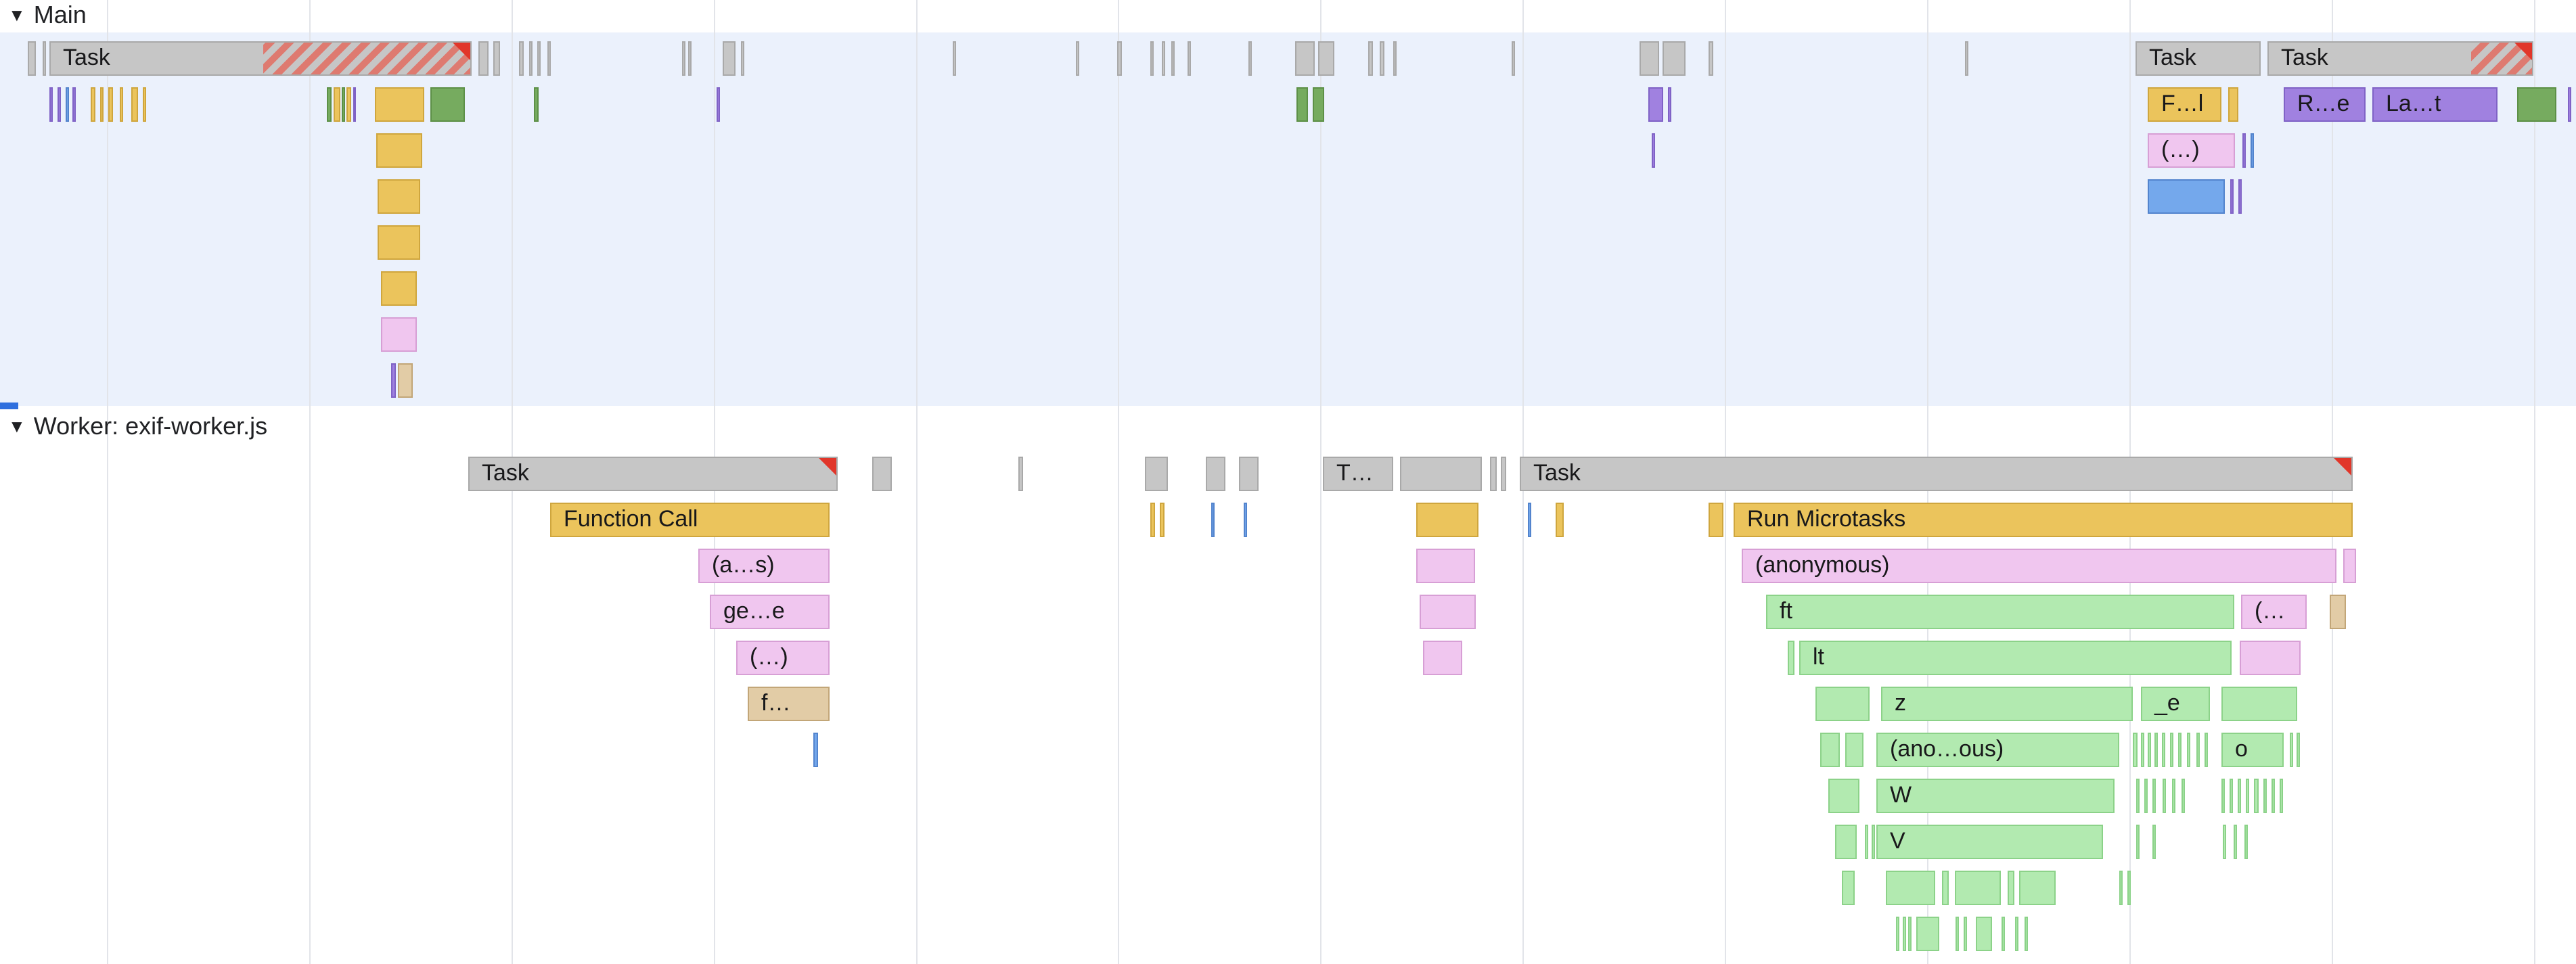  I want to click on bar-la-t: La…t, so click(2435, 105).